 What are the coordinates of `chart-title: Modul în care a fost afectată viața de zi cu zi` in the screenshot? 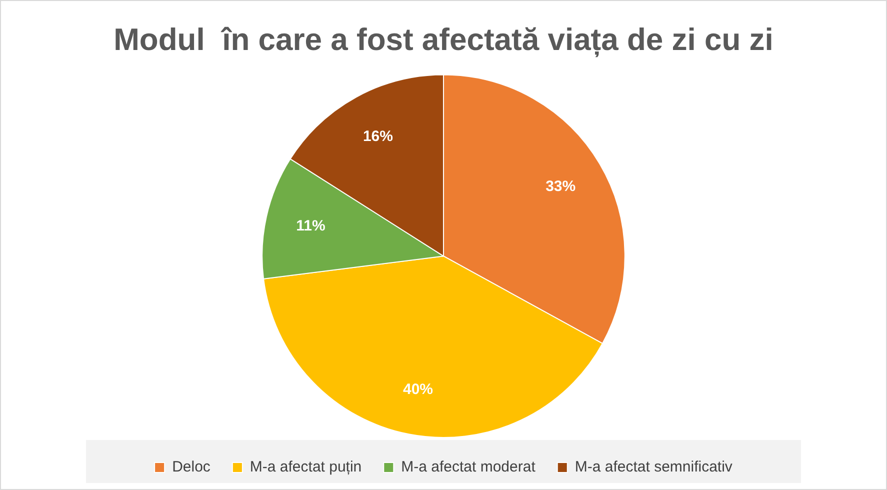 It's located at (444, 40).